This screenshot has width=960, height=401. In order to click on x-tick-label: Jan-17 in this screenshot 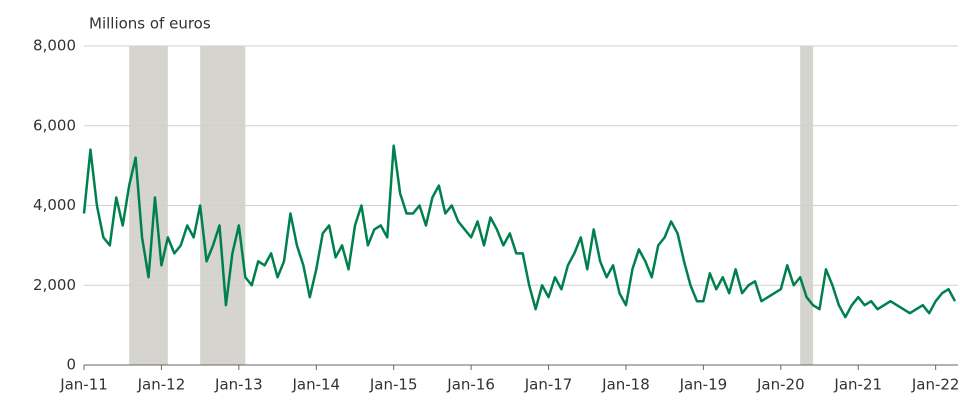, I will do `click(548, 385)`.